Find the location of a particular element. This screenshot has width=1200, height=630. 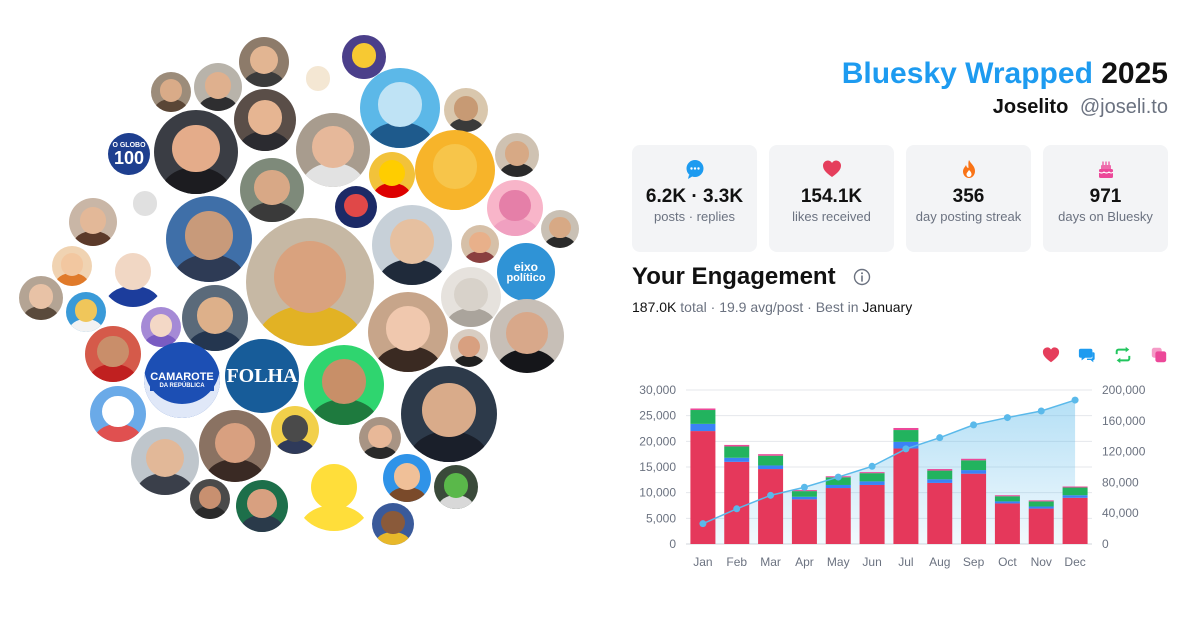

avatar: FOLHA is located at coordinates (262, 376).